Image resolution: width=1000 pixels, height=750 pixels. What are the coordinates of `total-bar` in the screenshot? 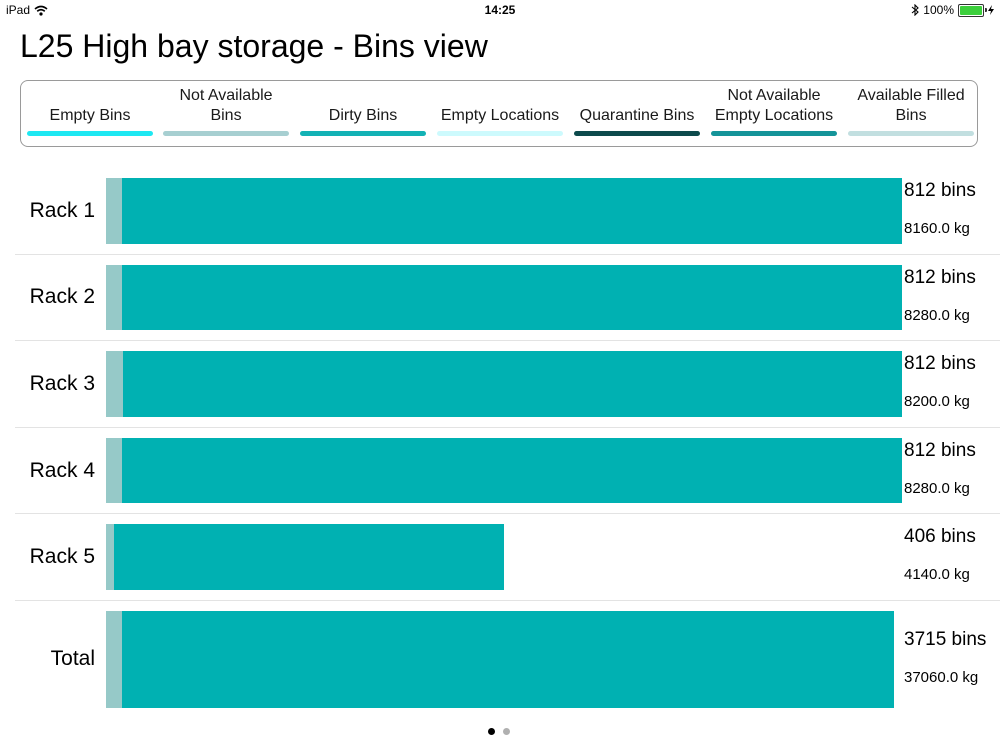 It's located at (500, 659).